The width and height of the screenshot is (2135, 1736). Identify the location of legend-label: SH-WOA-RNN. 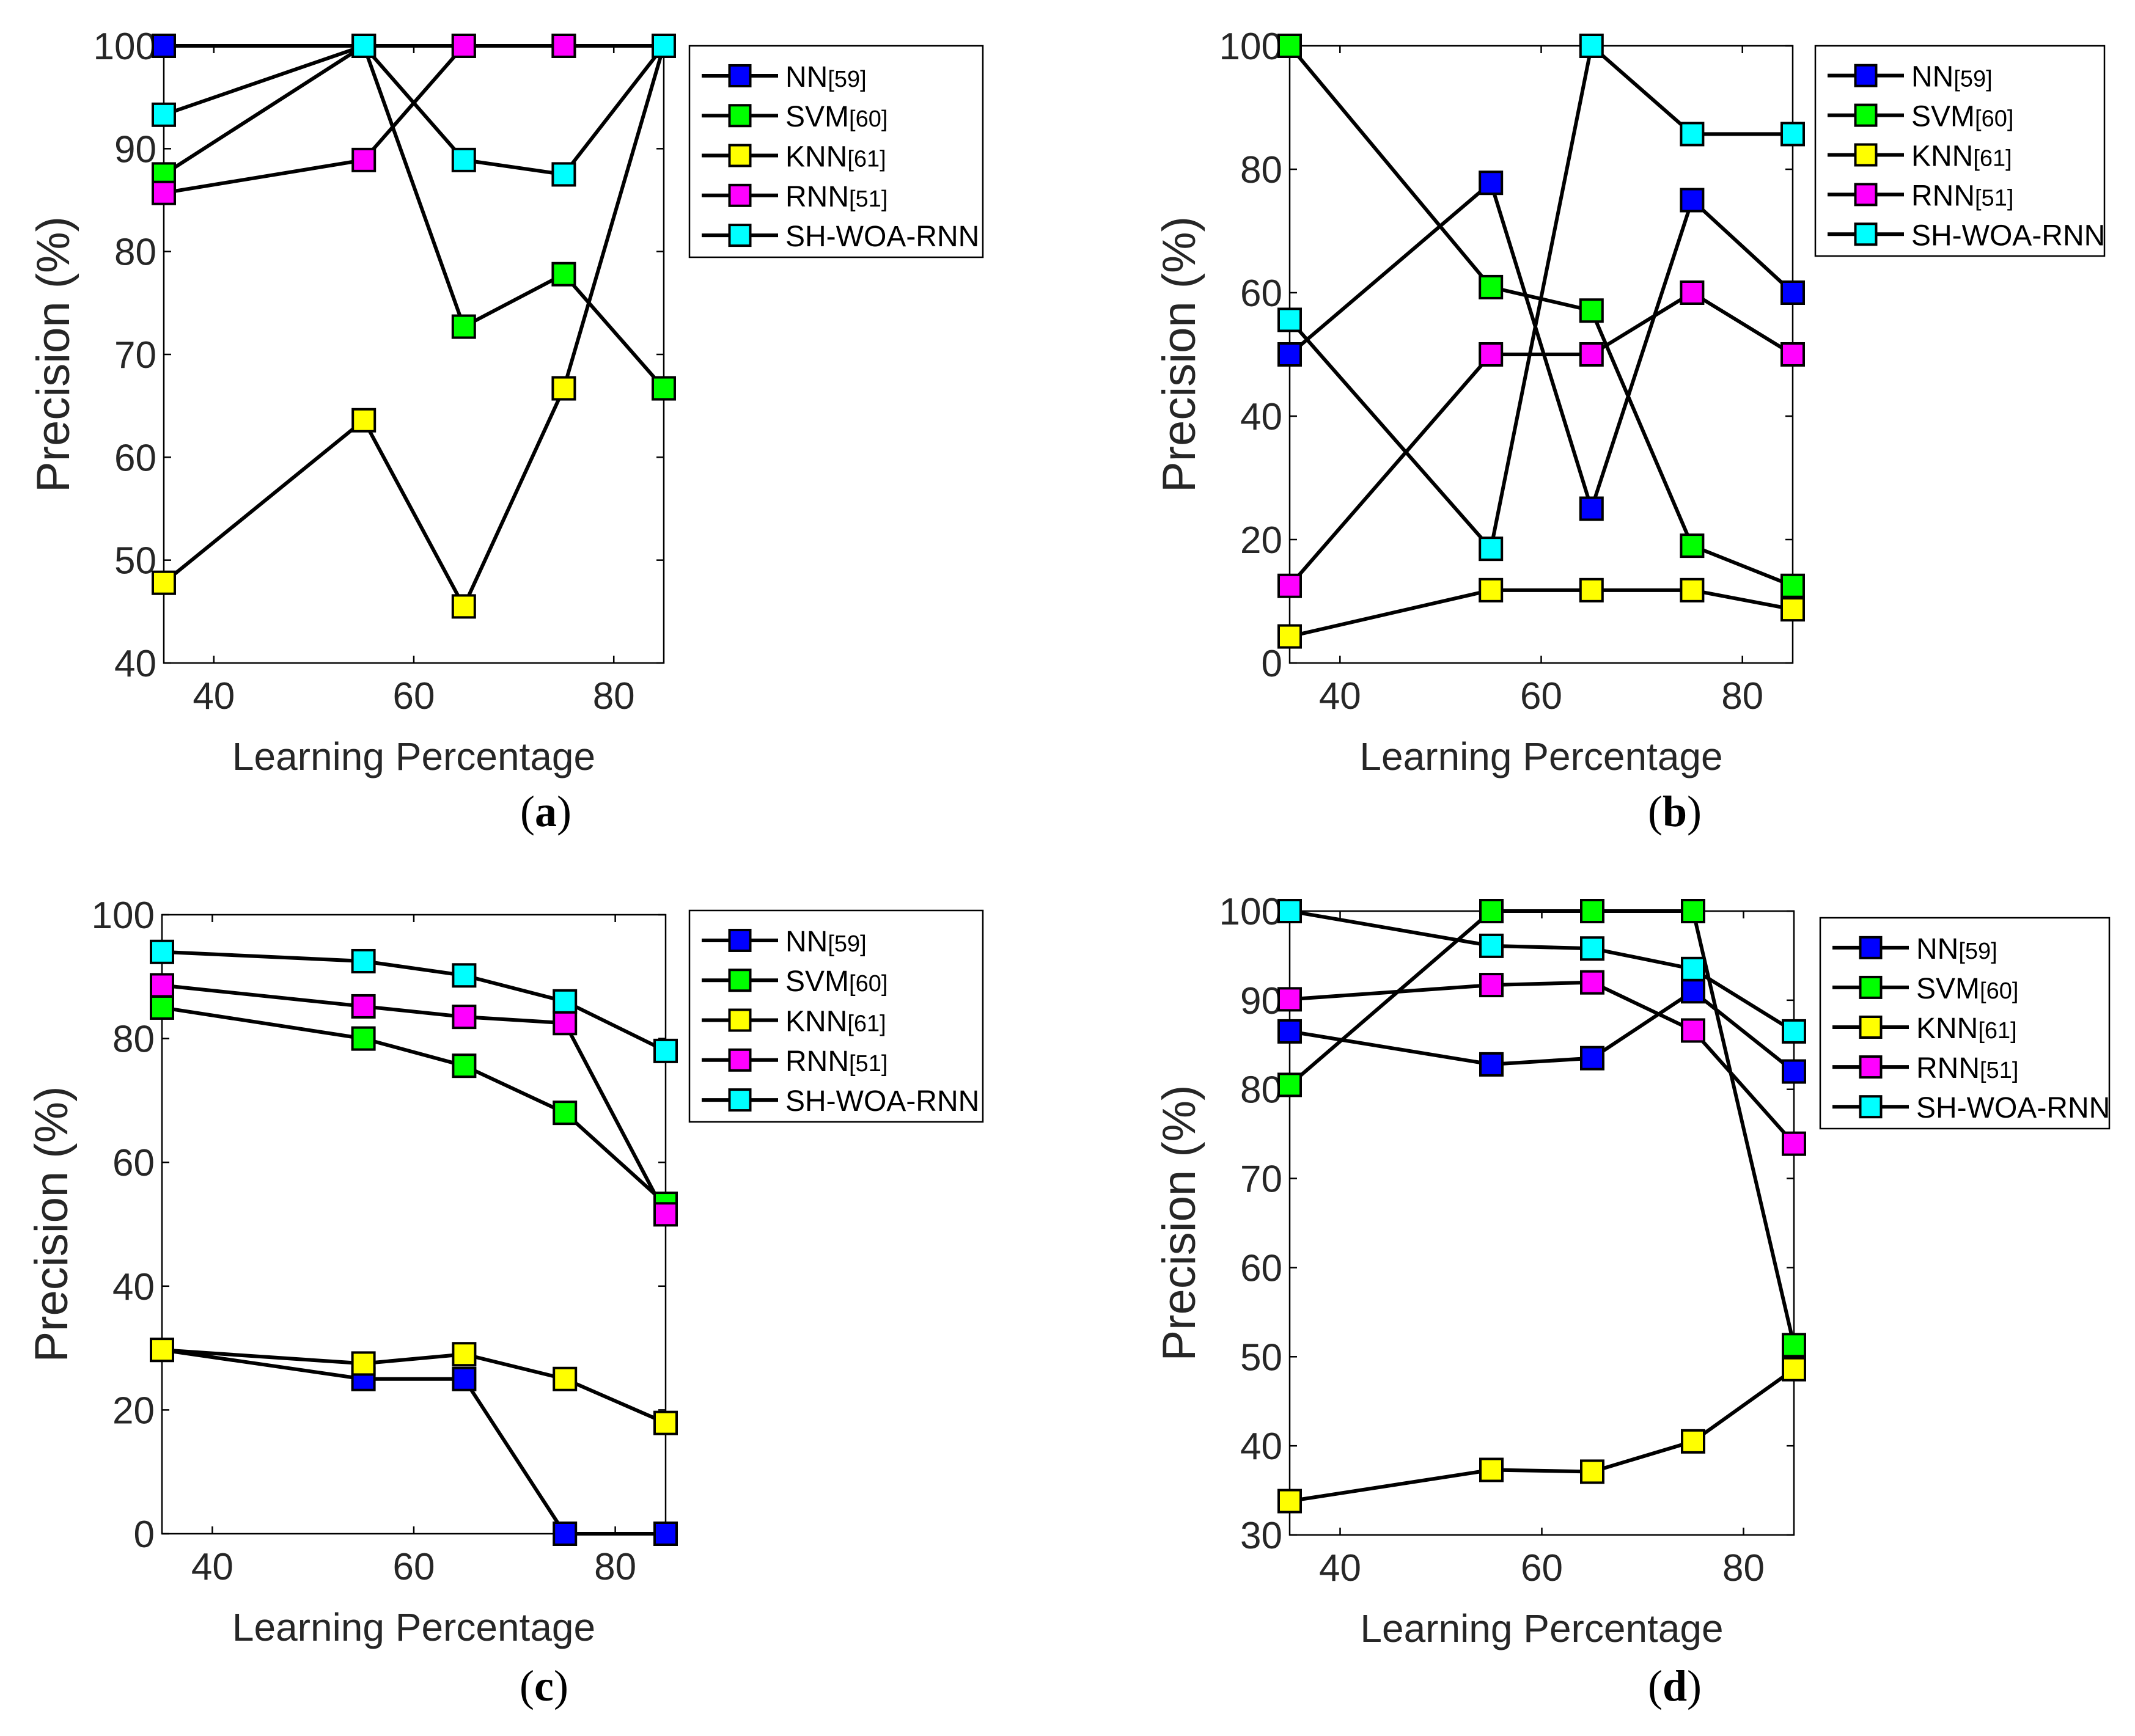
(882, 237).